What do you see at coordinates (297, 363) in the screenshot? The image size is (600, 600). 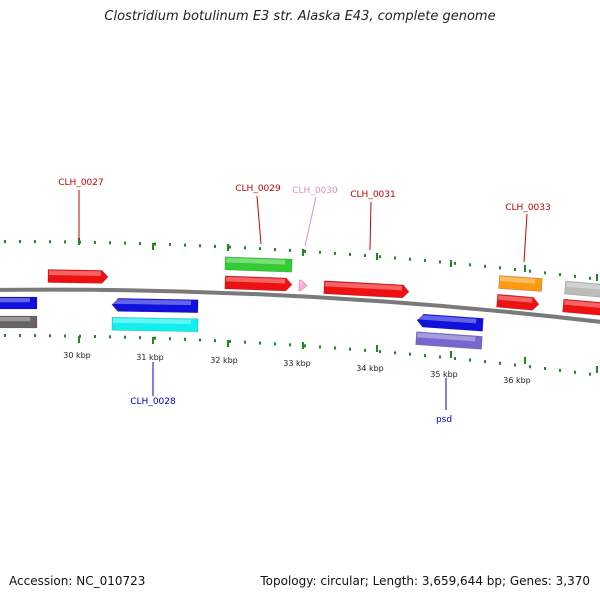 I see `scale-label-33kbp: 33 kbp` at bounding box center [297, 363].